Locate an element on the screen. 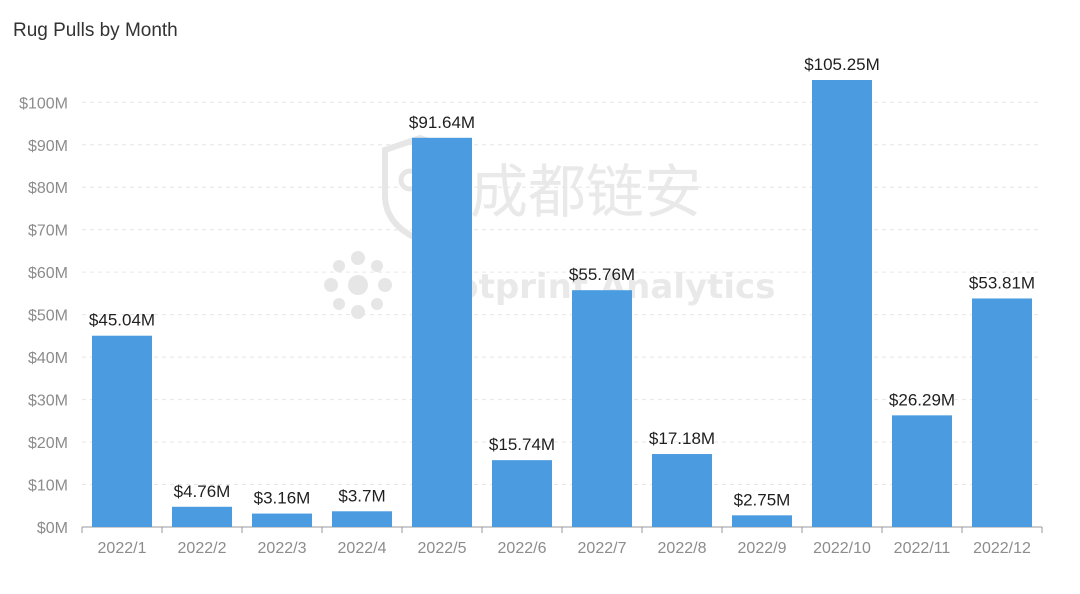  data-label: $26.29M is located at coordinates (922, 399).